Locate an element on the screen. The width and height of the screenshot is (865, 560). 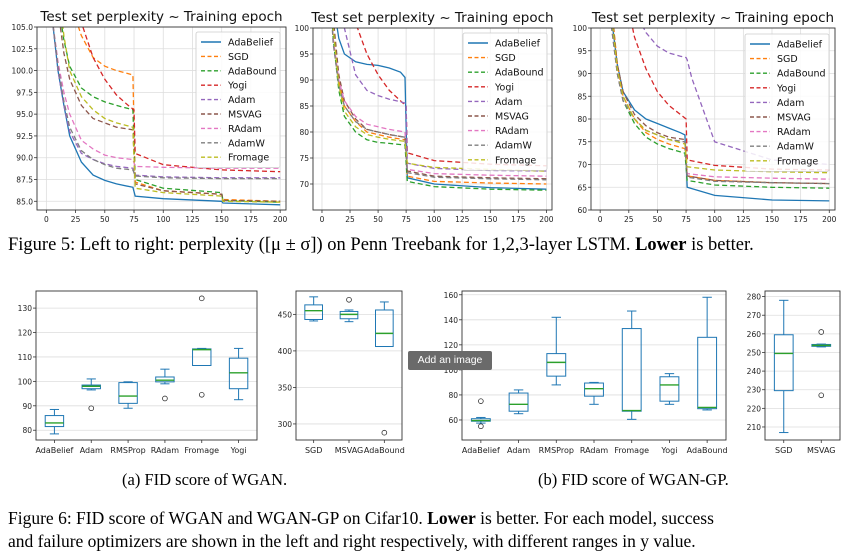
x-tick-label: AdaBelief is located at coordinates (481, 450).